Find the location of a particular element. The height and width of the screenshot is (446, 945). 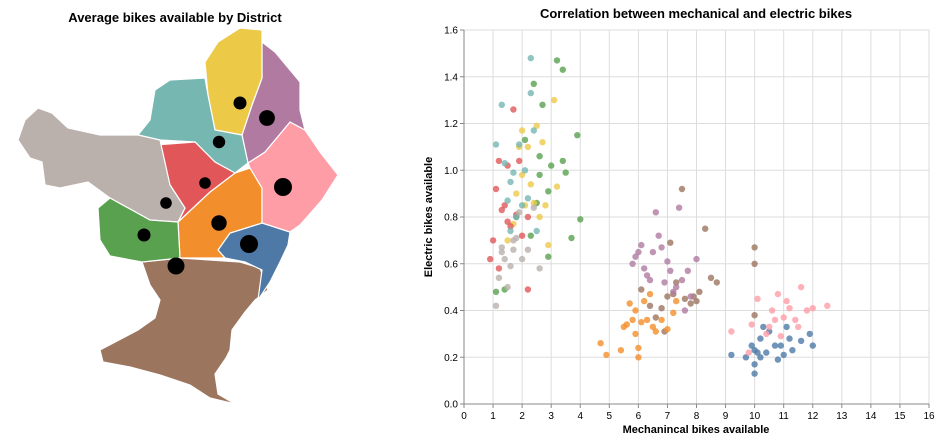

x-tick-label: 12 is located at coordinates (813, 416).